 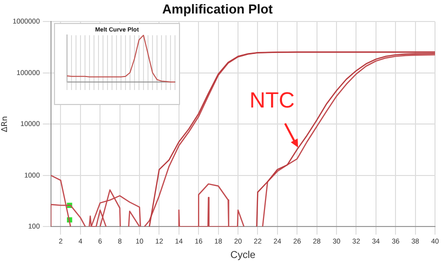 I want to click on annotation: NTC, so click(x=272, y=100).